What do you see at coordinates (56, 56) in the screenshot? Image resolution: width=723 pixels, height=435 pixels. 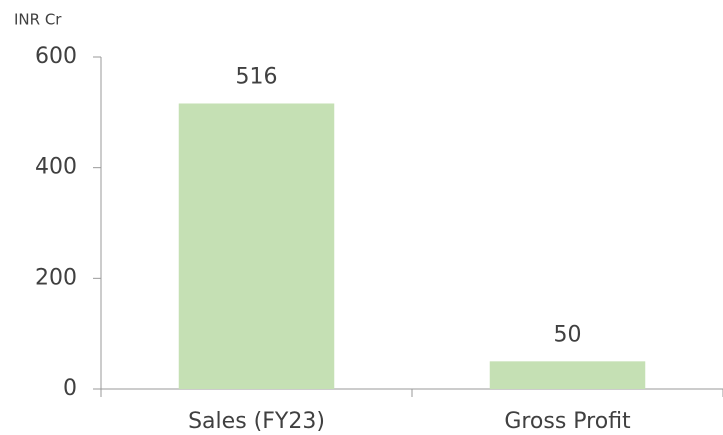 I see `y-tick-label: 600` at bounding box center [56, 56].